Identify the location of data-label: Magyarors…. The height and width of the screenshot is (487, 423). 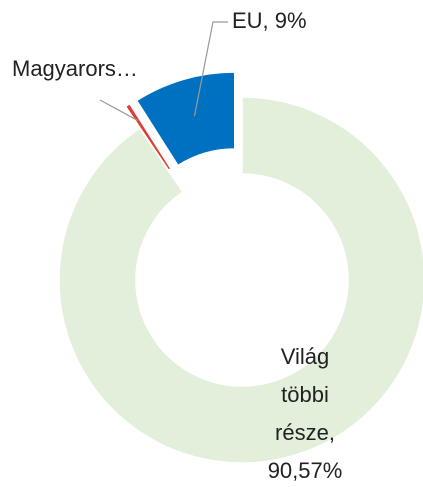
(75, 68).